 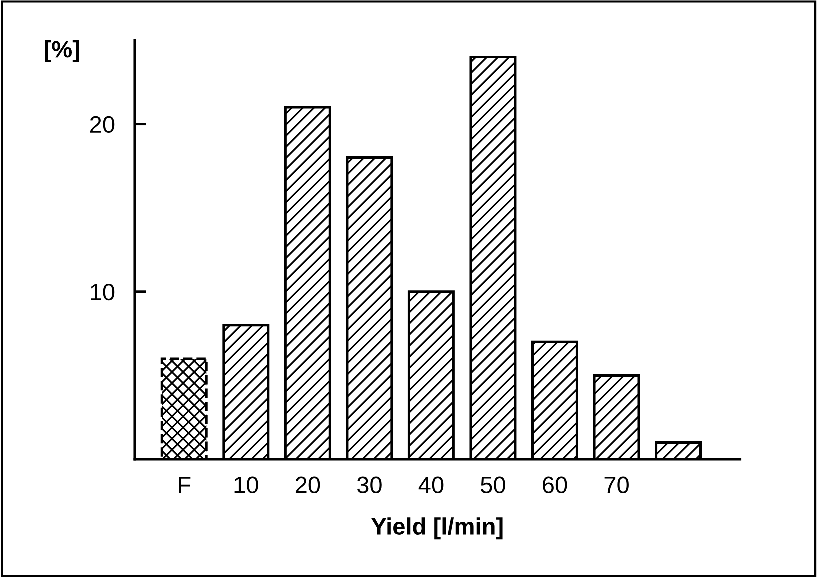 What do you see at coordinates (555, 485) in the screenshot?
I see `x-tick-label: 60` at bounding box center [555, 485].